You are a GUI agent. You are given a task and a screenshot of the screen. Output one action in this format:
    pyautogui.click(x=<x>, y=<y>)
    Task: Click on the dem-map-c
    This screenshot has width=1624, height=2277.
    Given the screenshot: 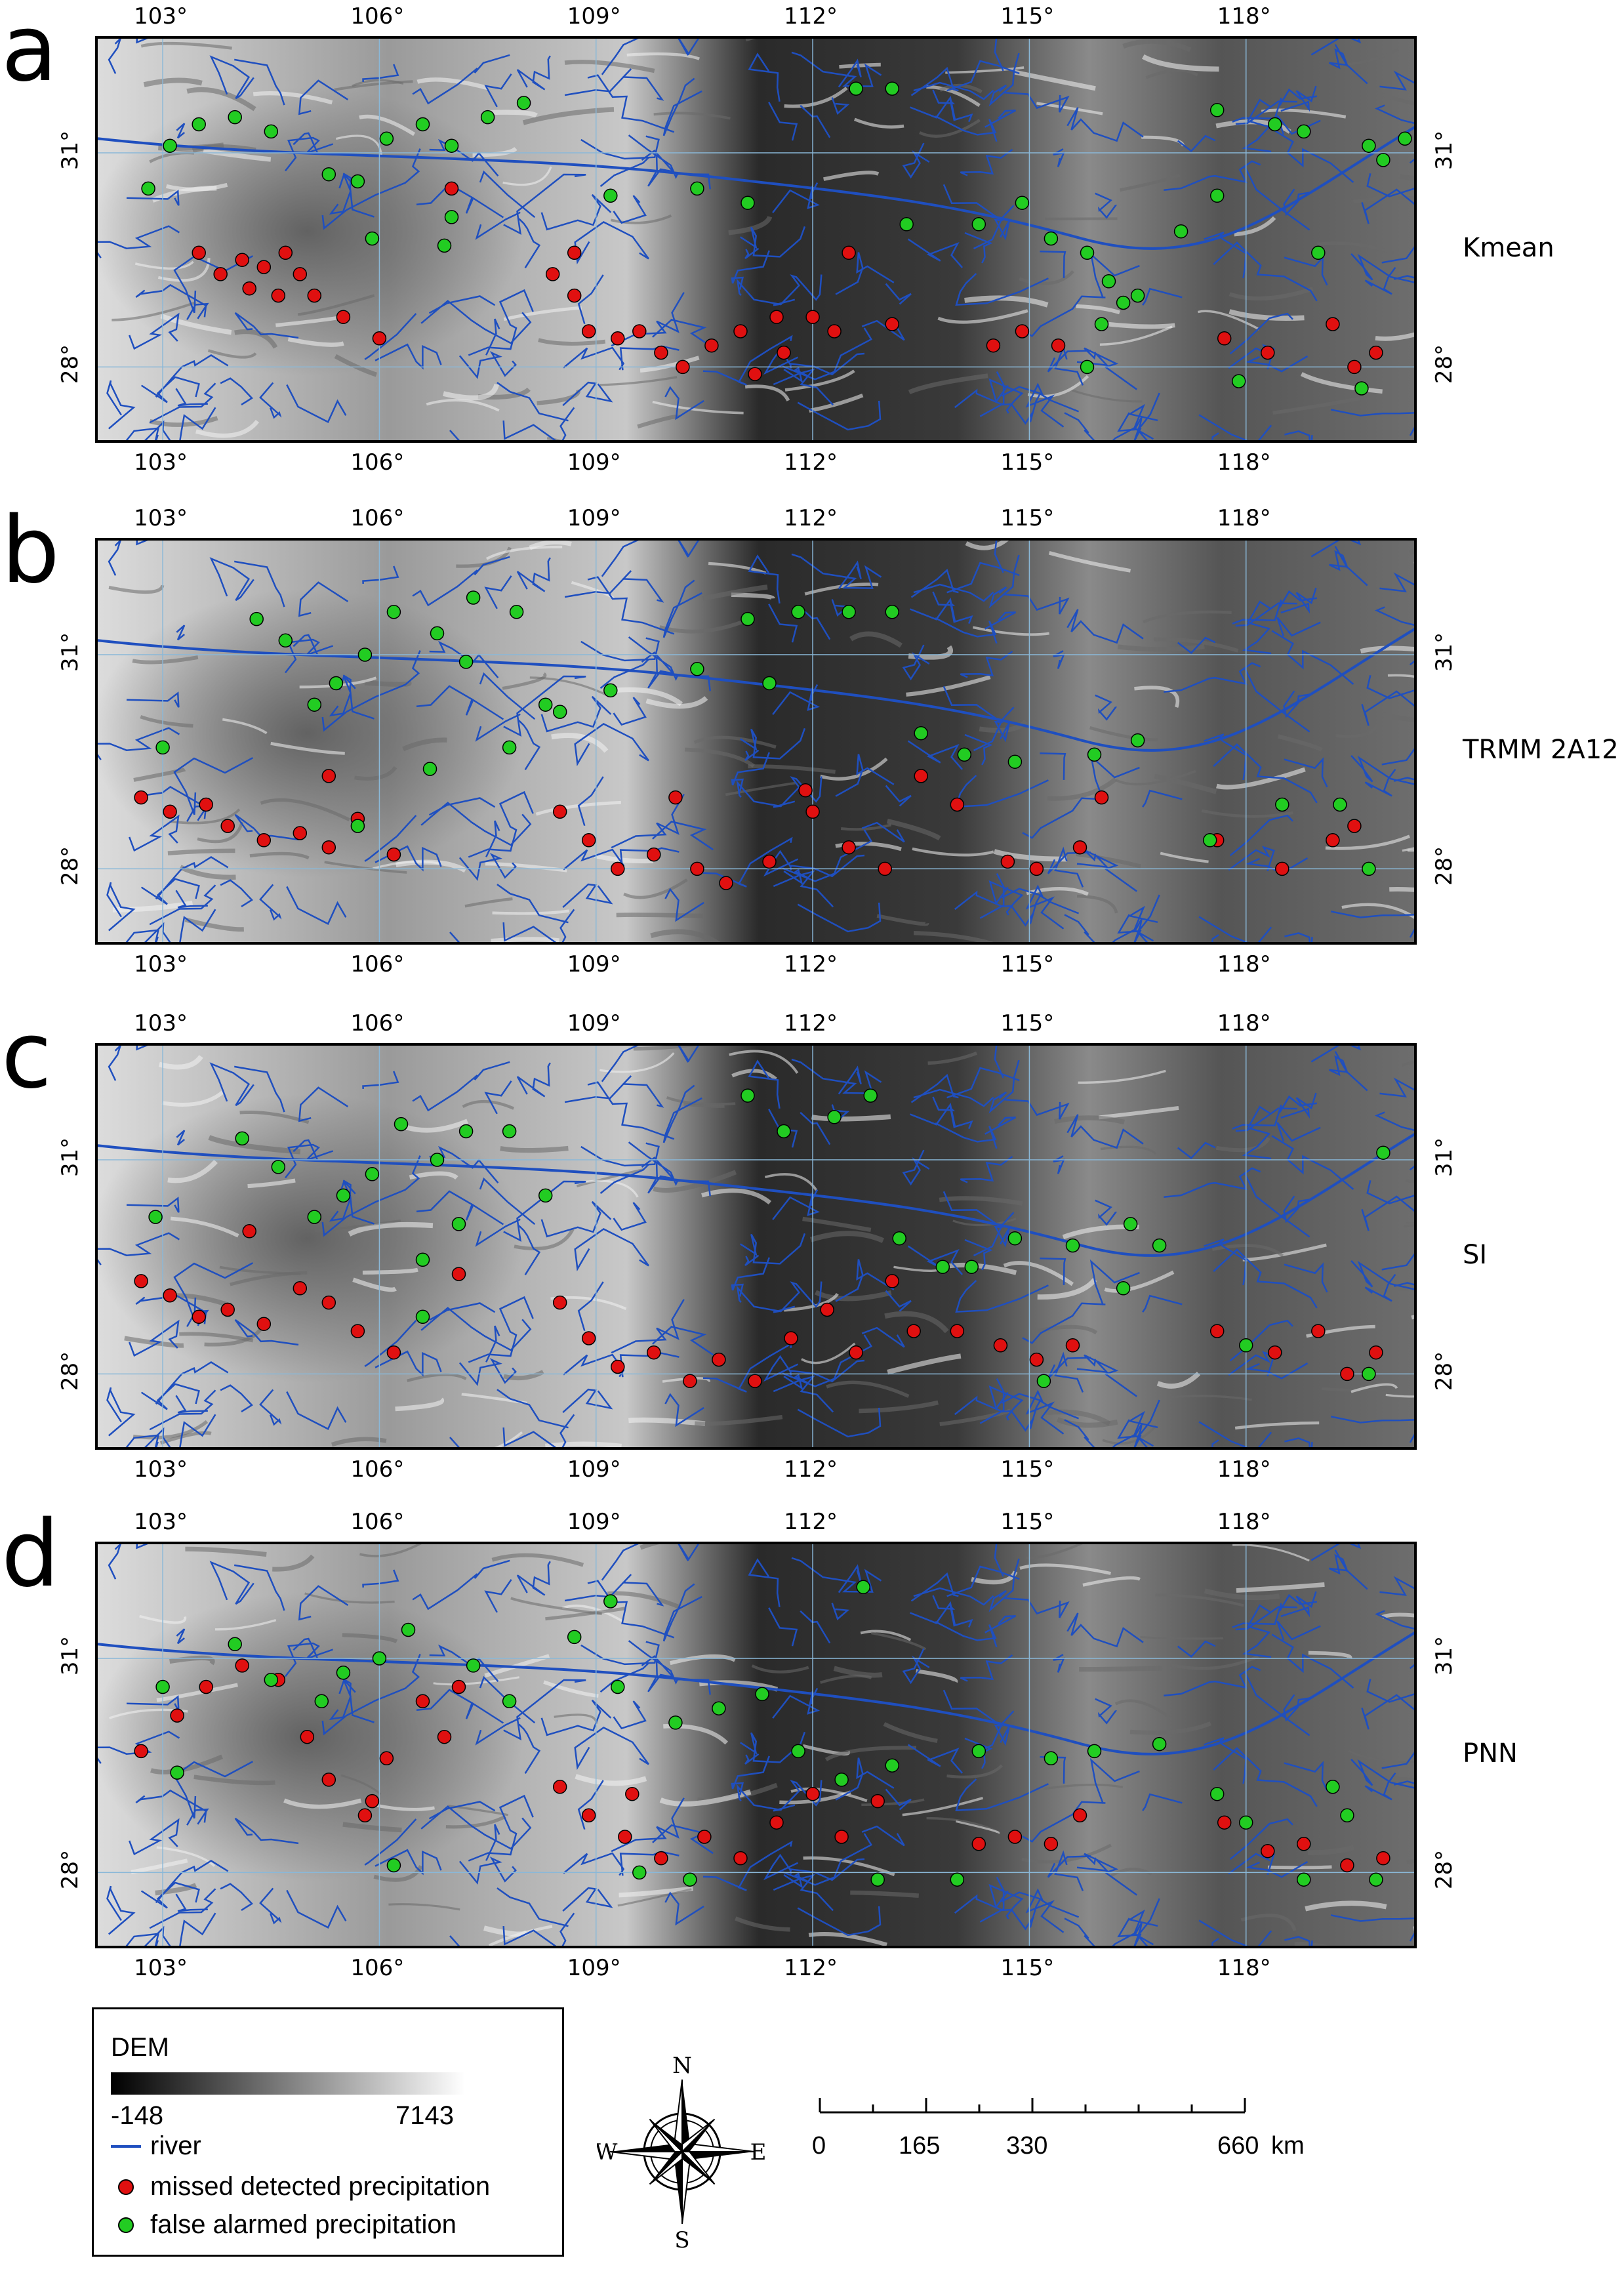 What is the action you would take?
    pyautogui.click(x=756, y=1246)
    